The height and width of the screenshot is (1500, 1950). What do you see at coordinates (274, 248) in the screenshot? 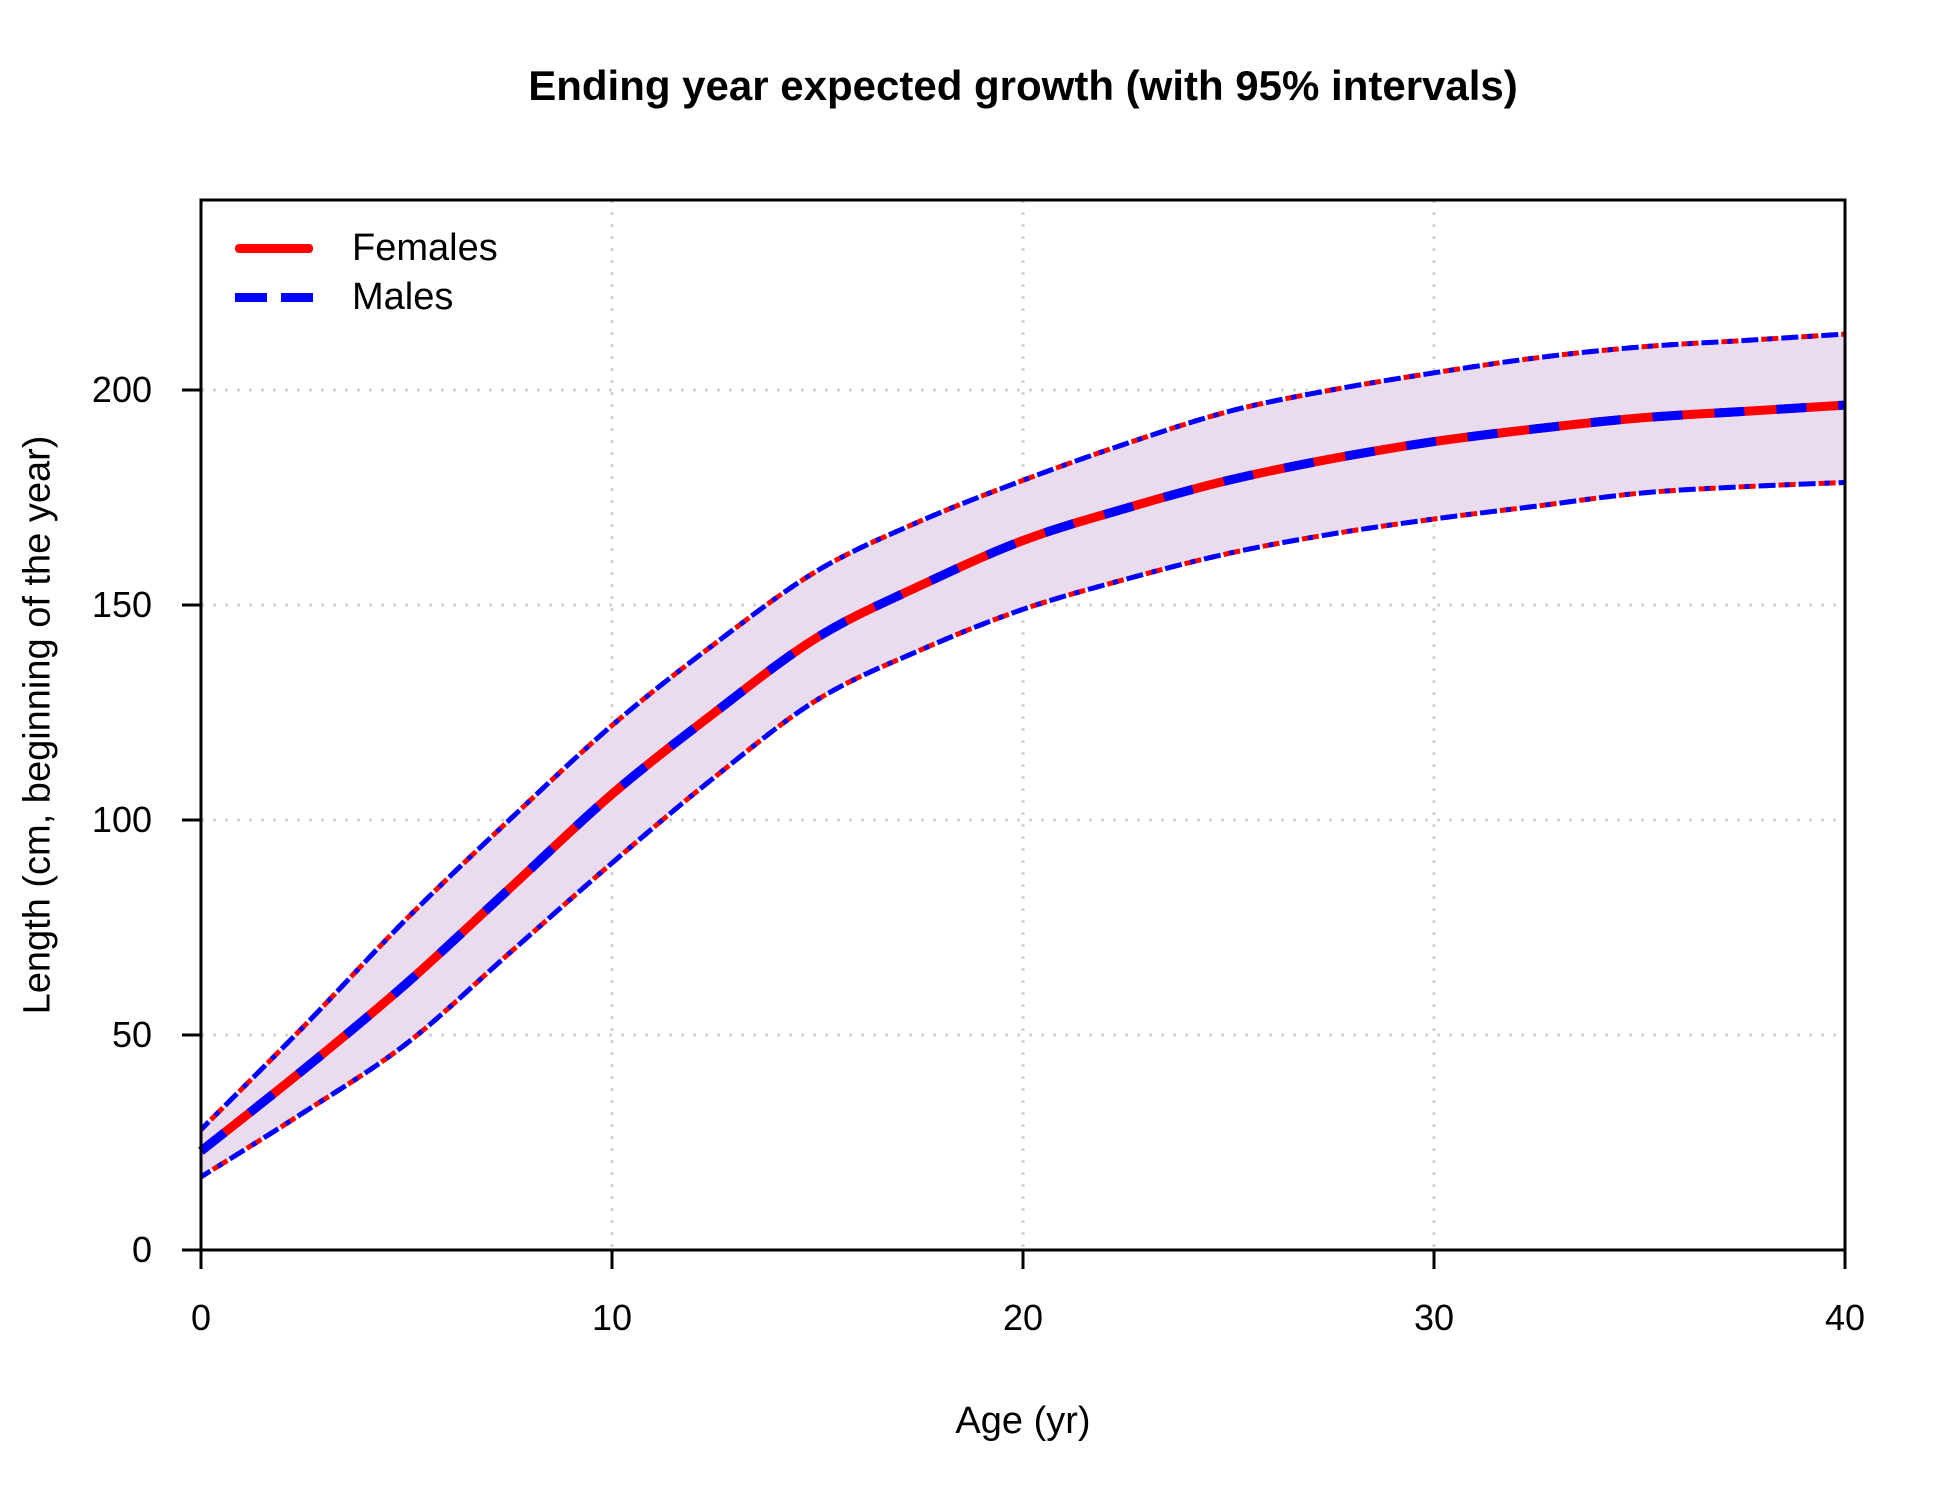
I see `females-line-swatch` at bounding box center [274, 248].